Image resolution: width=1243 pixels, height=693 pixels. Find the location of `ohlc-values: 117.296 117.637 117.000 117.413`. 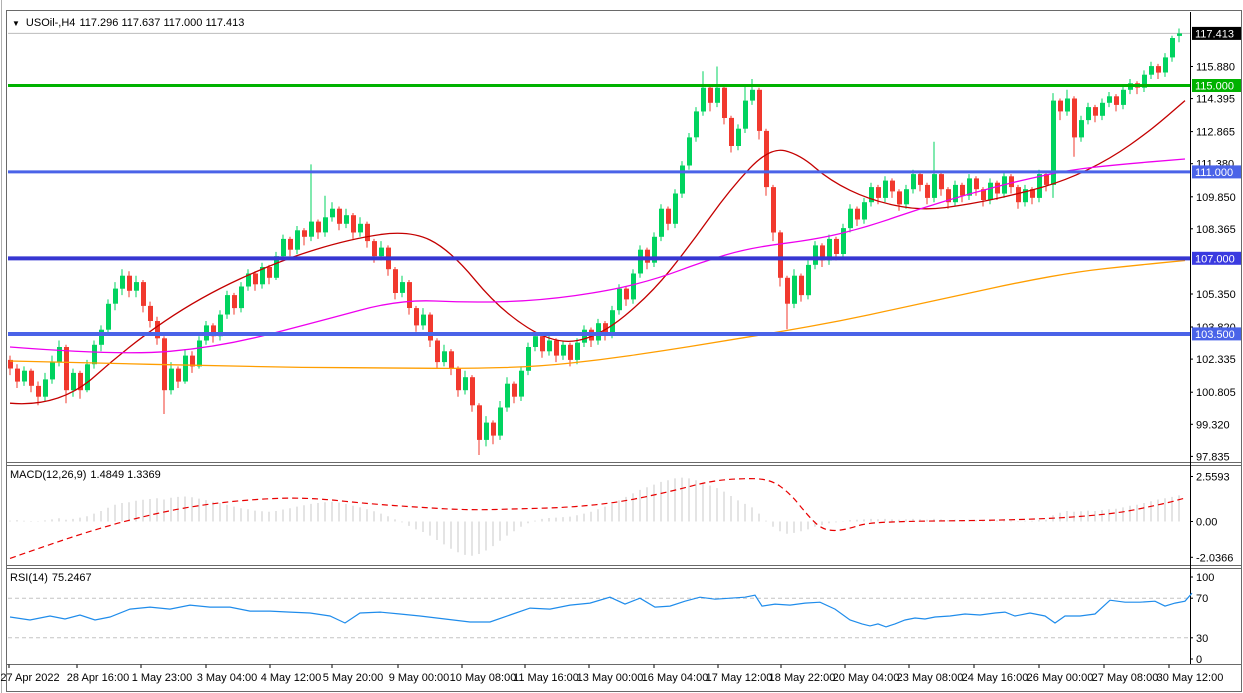

ohlc-values: 117.296 117.637 117.000 117.413 is located at coordinates (162, 23).